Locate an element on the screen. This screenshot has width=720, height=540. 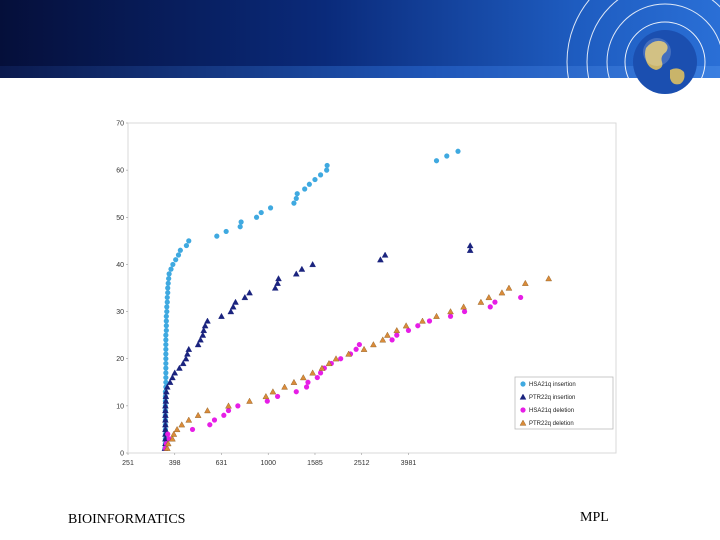
legend-box is located at coordinates (564, 403).